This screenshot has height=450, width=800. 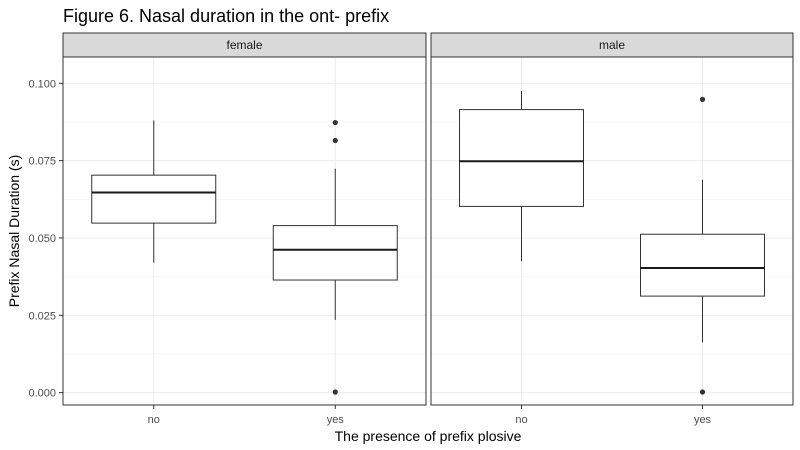 What do you see at coordinates (14, 231) in the screenshot?
I see `y-axis-title: Prefix Nasal Duration (s)` at bounding box center [14, 231].